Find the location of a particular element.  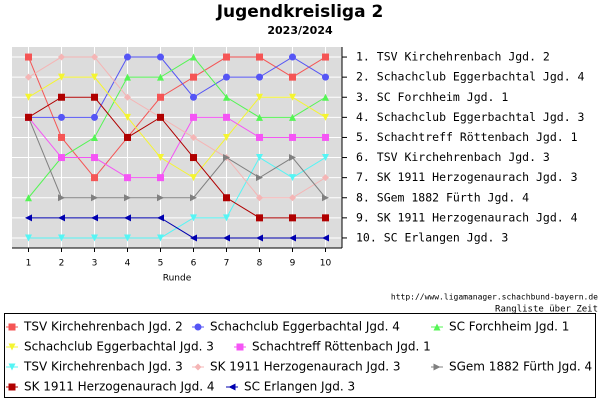

x-tick-label: 1 is located at coordinates (29, 264).